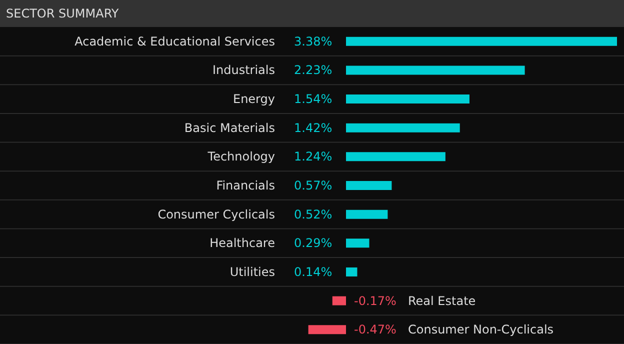 The width and height of the screenshot is (624, 344). I want to click on y-tick-label: Technology, so click(240, 157).